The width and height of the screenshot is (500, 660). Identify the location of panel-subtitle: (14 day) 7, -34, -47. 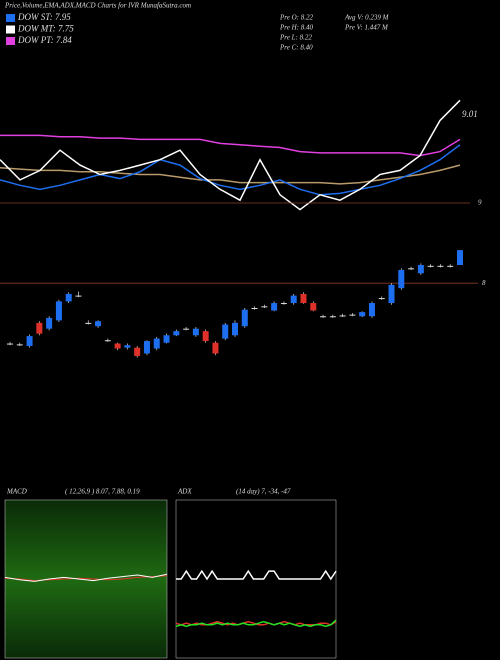
(263, 492).